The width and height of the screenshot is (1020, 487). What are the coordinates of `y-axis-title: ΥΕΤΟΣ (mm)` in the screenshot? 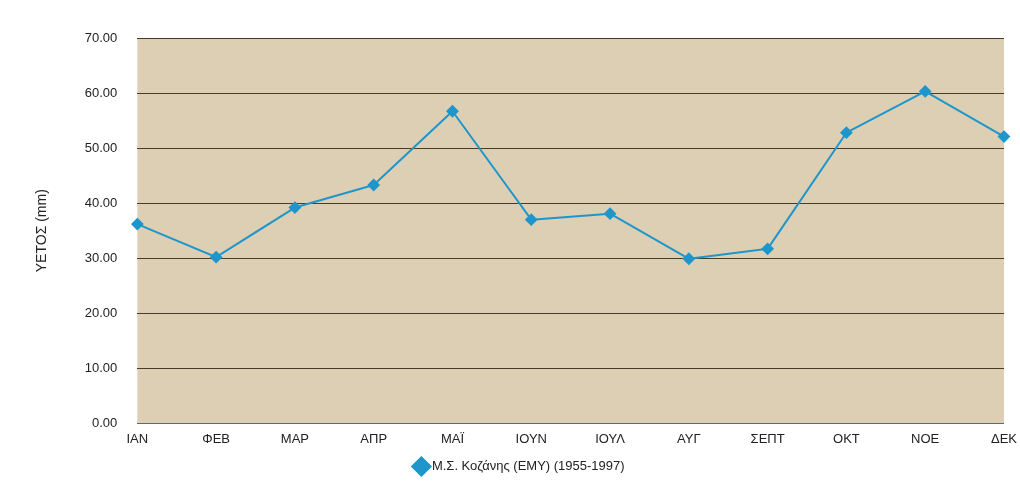 It's located at (41, 231).